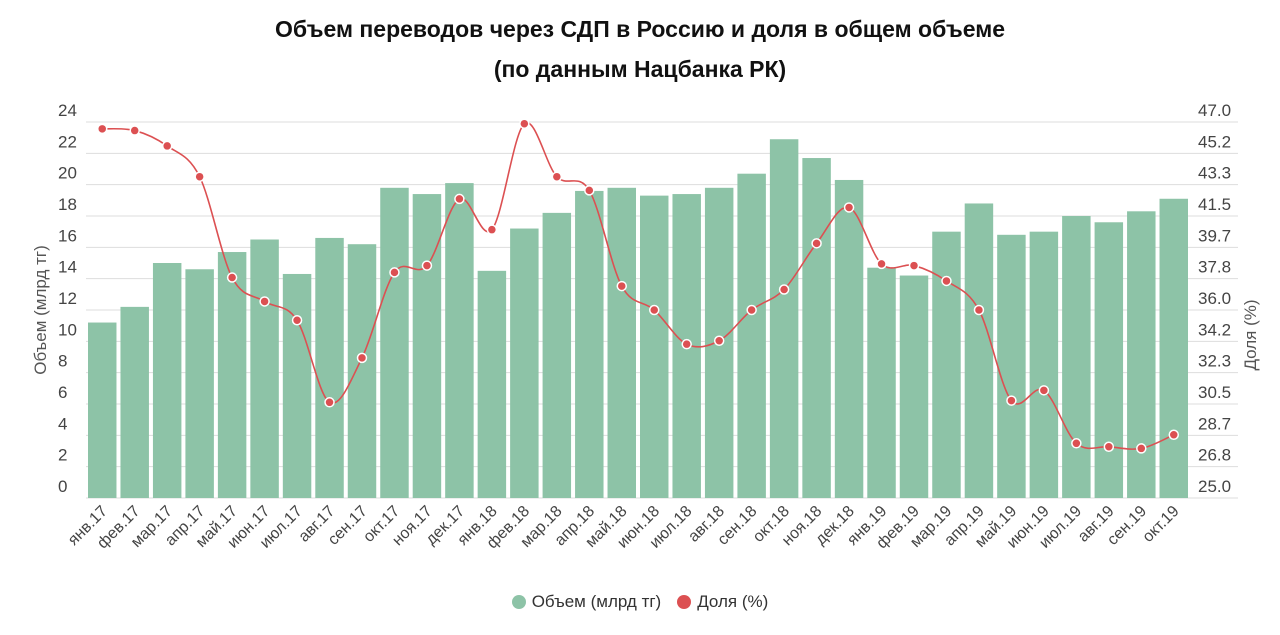 Image resolution: width=1280 pixels, height=635 pixels. What do you see at coordinates (67, 267) in the screenshot?
I see `y-tick-label: 14` at bounding box center [67, 267].